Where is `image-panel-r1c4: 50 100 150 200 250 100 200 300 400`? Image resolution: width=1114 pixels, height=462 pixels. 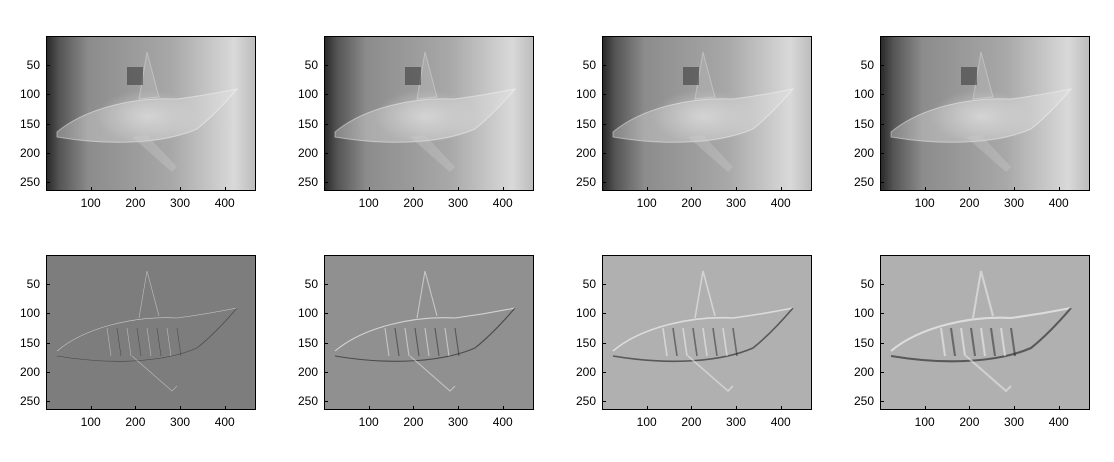
image-panel-r1c4: 50 100 150 200 250 100 200 300 400 is located at coordinates (972, 123).